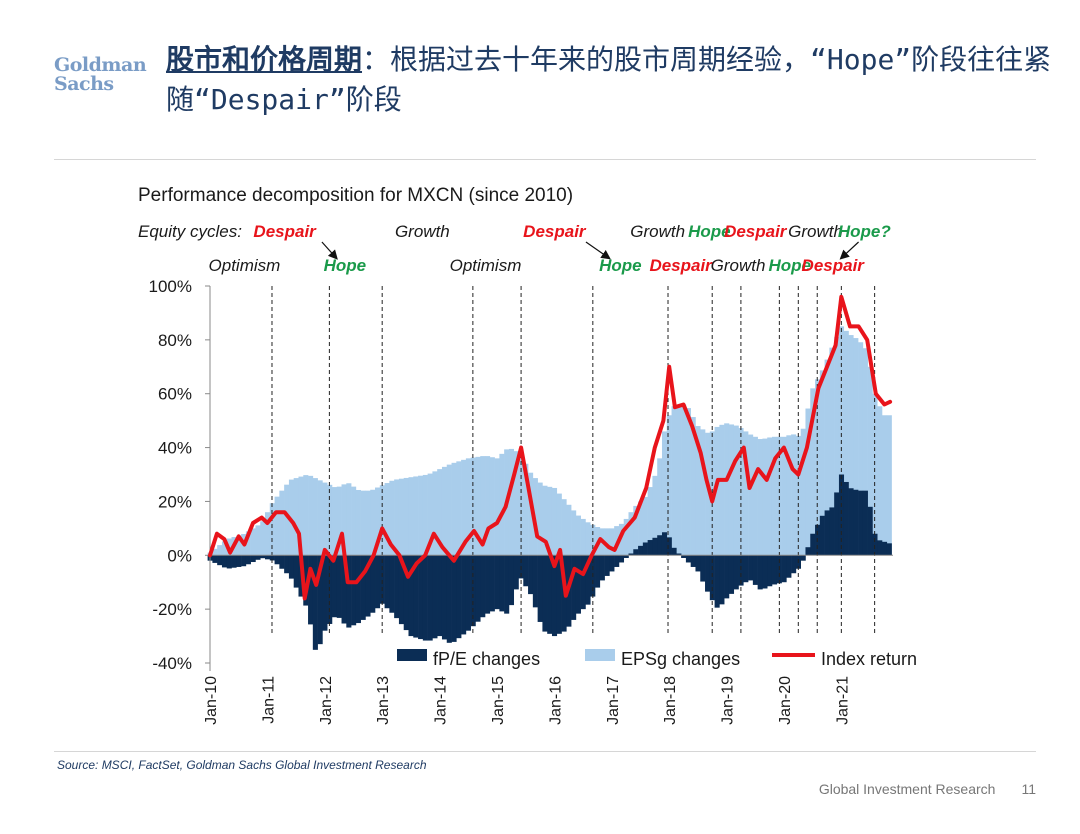  I want to click on x-tick-label: Jan-13, so click(383, 700).